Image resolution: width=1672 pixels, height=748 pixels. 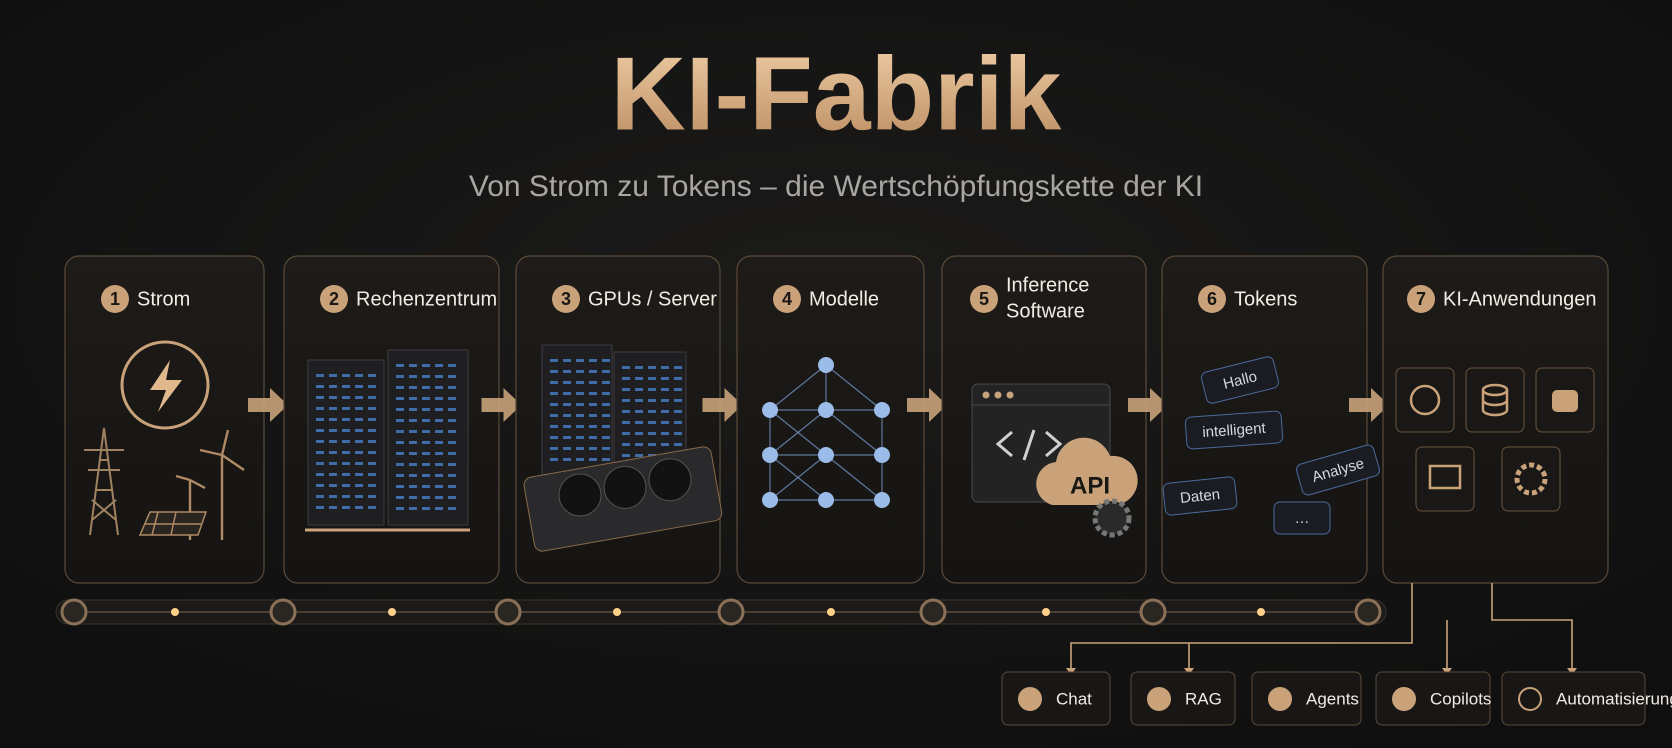 What do you see at coordinates (1265, 299) in the screenshot?
I see `step-label: Tokens` at bounding box center [1265, 299].